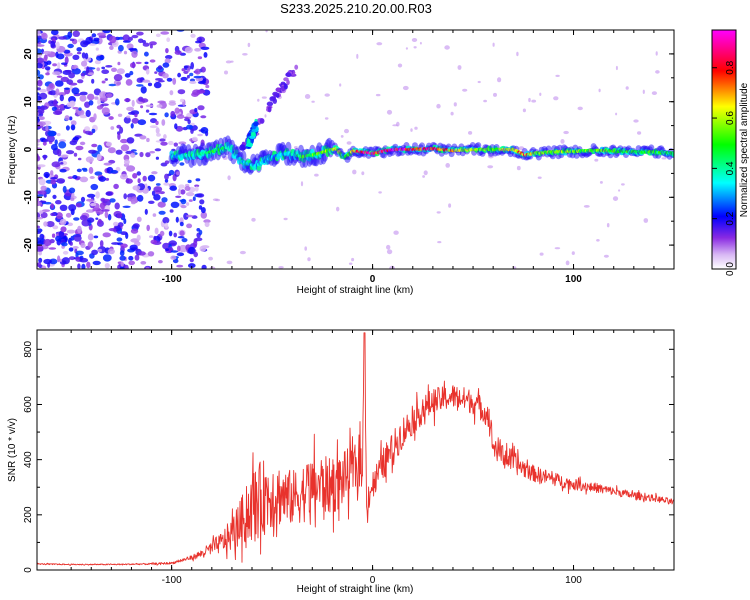 The image size is (750, 600). What do you see at coordinates (28, 197) in the screenshot?
I see `y-tick-label: -10` at bounding box center [28, 197].